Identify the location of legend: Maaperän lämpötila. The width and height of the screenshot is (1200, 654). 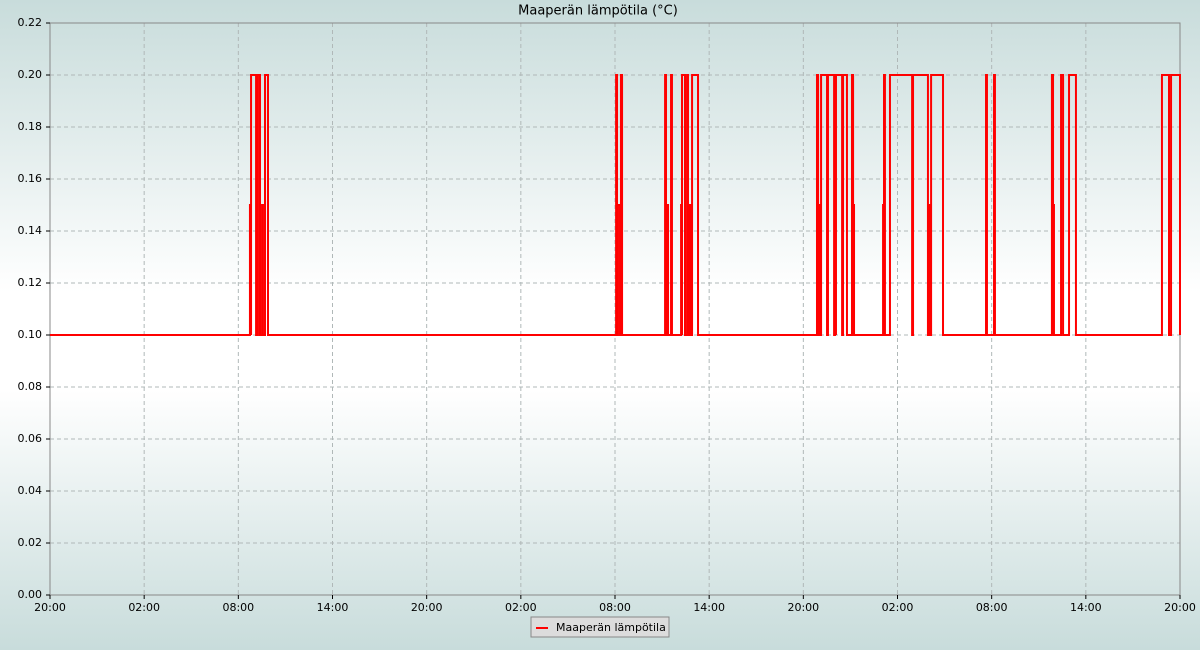
(600, 627).